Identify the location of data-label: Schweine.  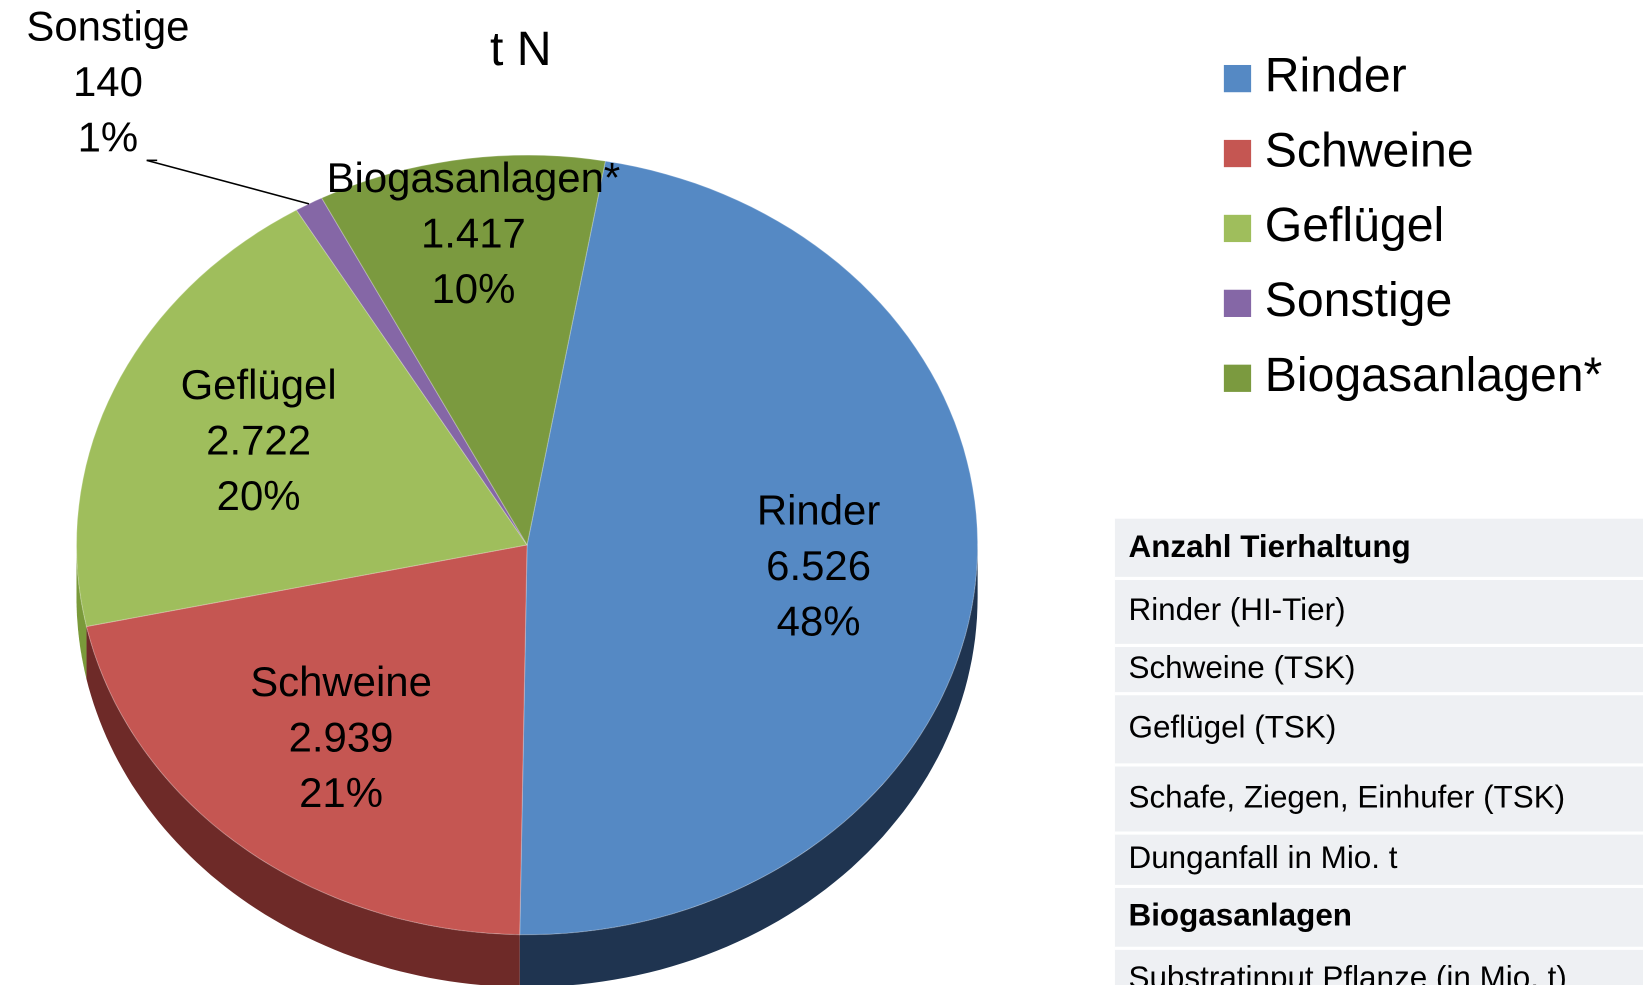
(341, 681).